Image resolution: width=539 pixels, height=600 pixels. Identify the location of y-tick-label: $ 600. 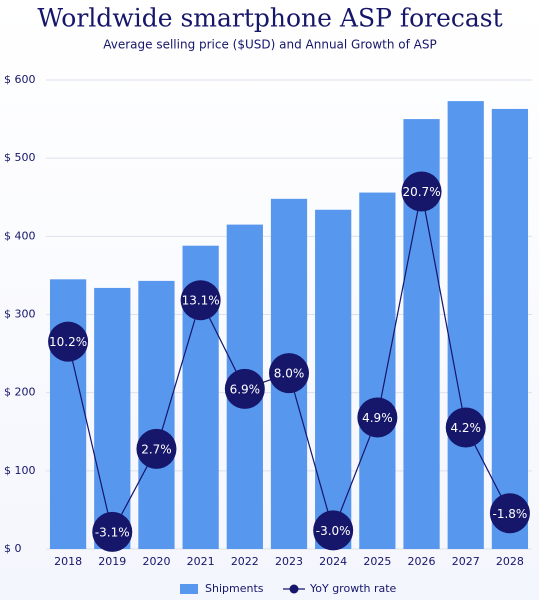
(20, 79).